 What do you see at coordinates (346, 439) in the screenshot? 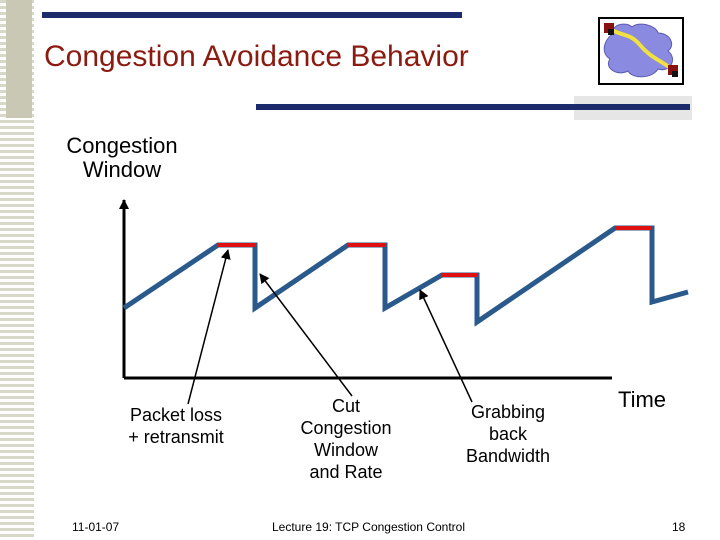
I see `caption-cut-window: Cut Congestion Window and Rate` at bounding box center [346, 439].